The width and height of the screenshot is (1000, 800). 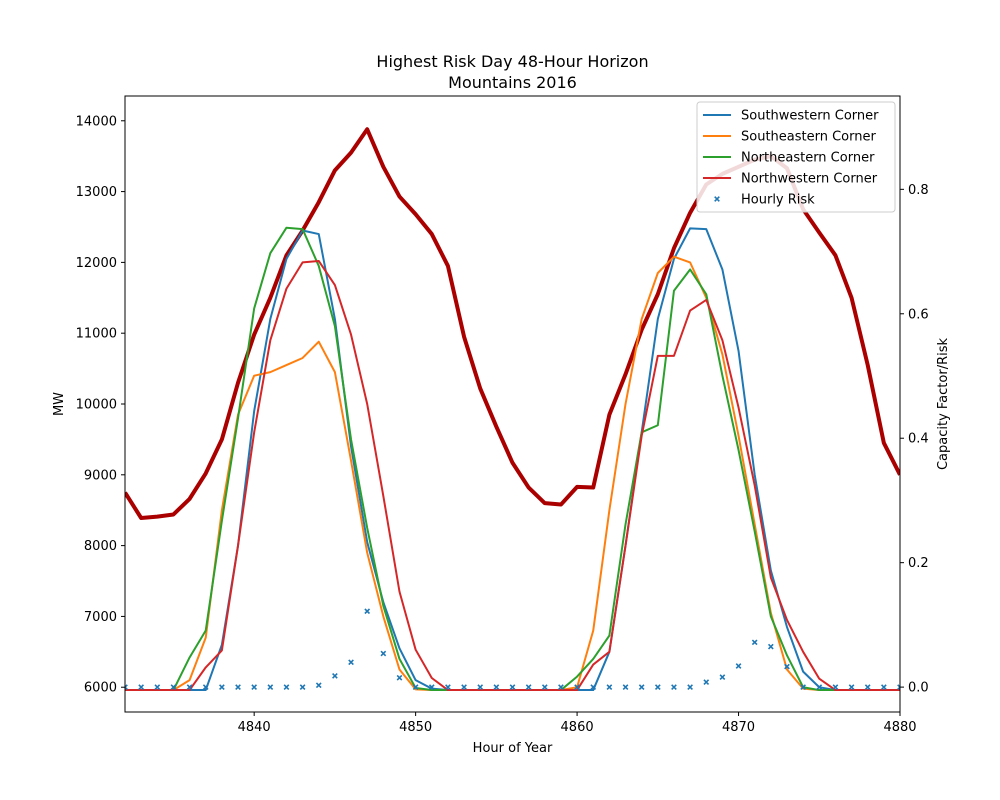 I want to click on x-tick-label: 4850, so click(x=415, y=727).